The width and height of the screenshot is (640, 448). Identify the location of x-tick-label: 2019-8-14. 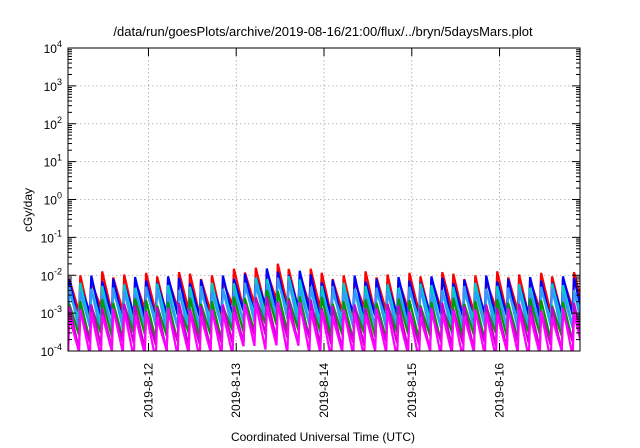
(324, 390).